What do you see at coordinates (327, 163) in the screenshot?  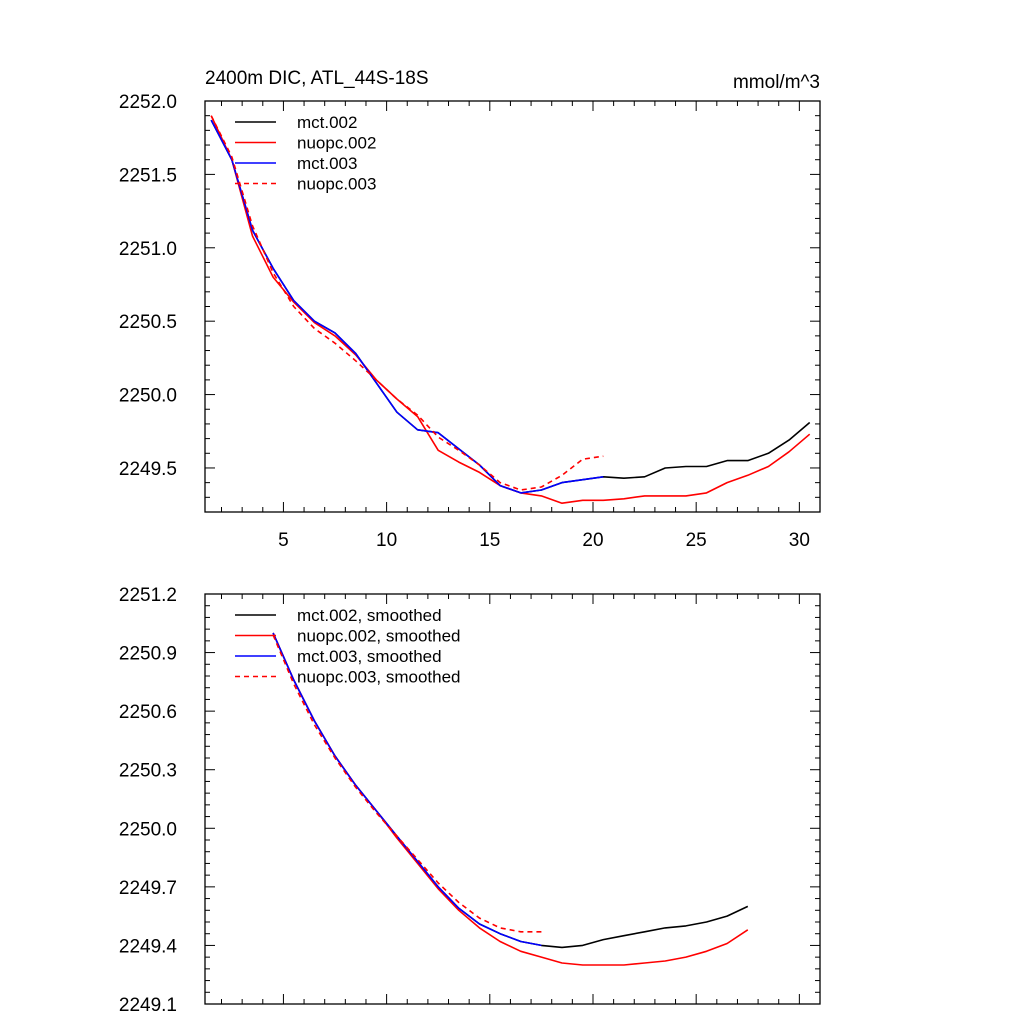 I see `chart-1-legend-label-3: mct.003` at bounding box center [327, 163].